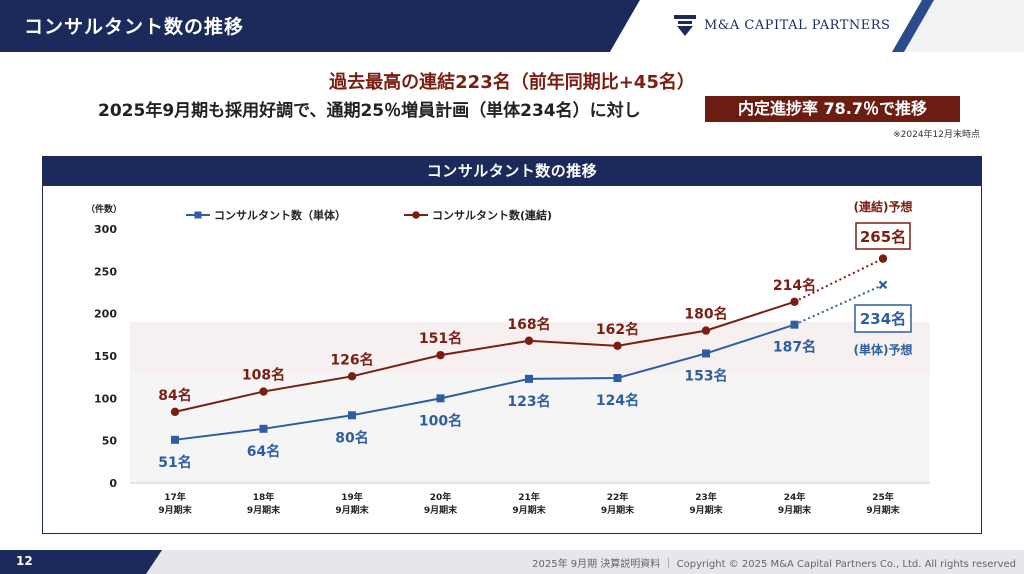 The height and width of the screenshot is (574, 1024). I want to click on x-tick-label: 17年 9月期末, so click(175, 503).